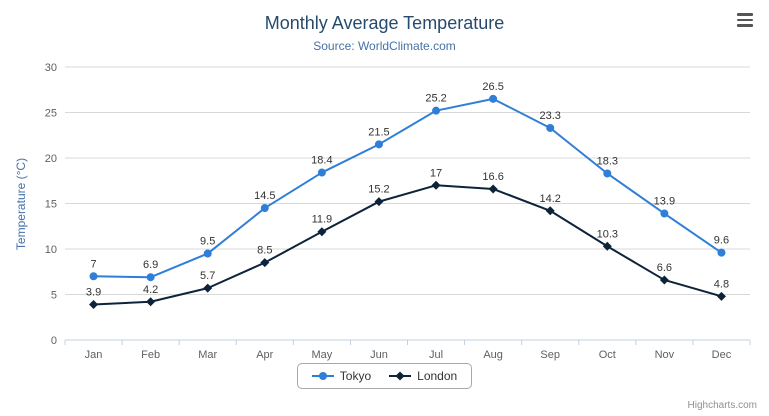  What do you see at coordinates (93, 264) in the screenshot?
I see `data-label: 7` at bounding box center [93, 264].